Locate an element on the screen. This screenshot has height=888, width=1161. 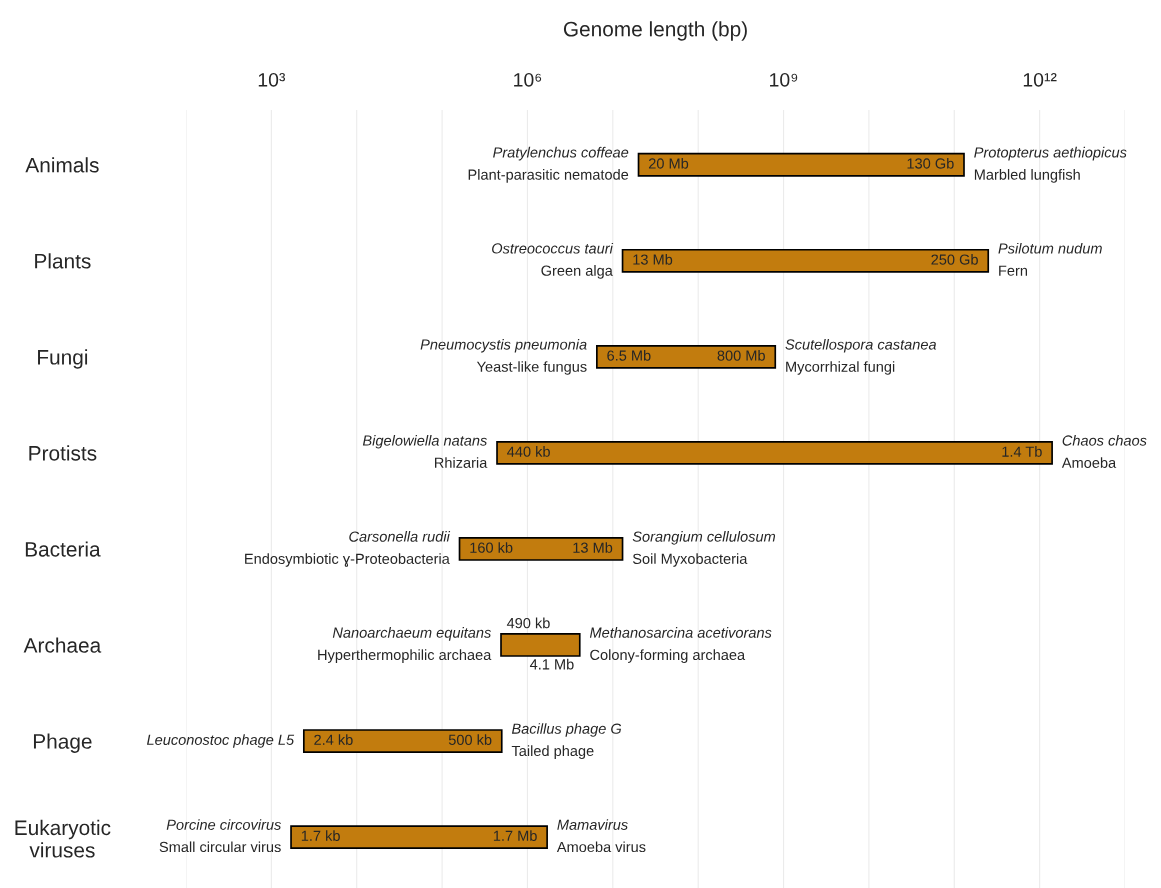
annotation: Chaos chaos is located at coordinates (1104, 440).